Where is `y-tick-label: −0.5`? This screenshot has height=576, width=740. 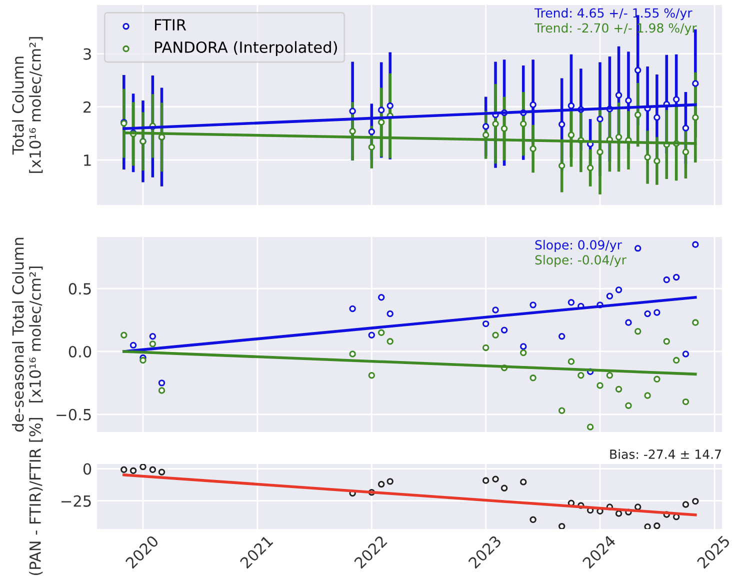
y-tick-label: −0.5 is located at coordinates (73, 414).